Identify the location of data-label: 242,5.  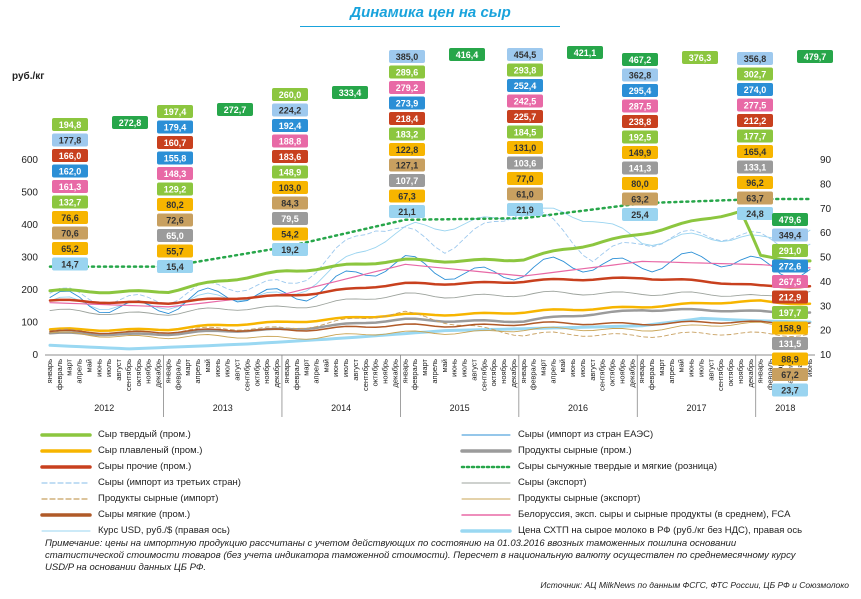
(525, 102).